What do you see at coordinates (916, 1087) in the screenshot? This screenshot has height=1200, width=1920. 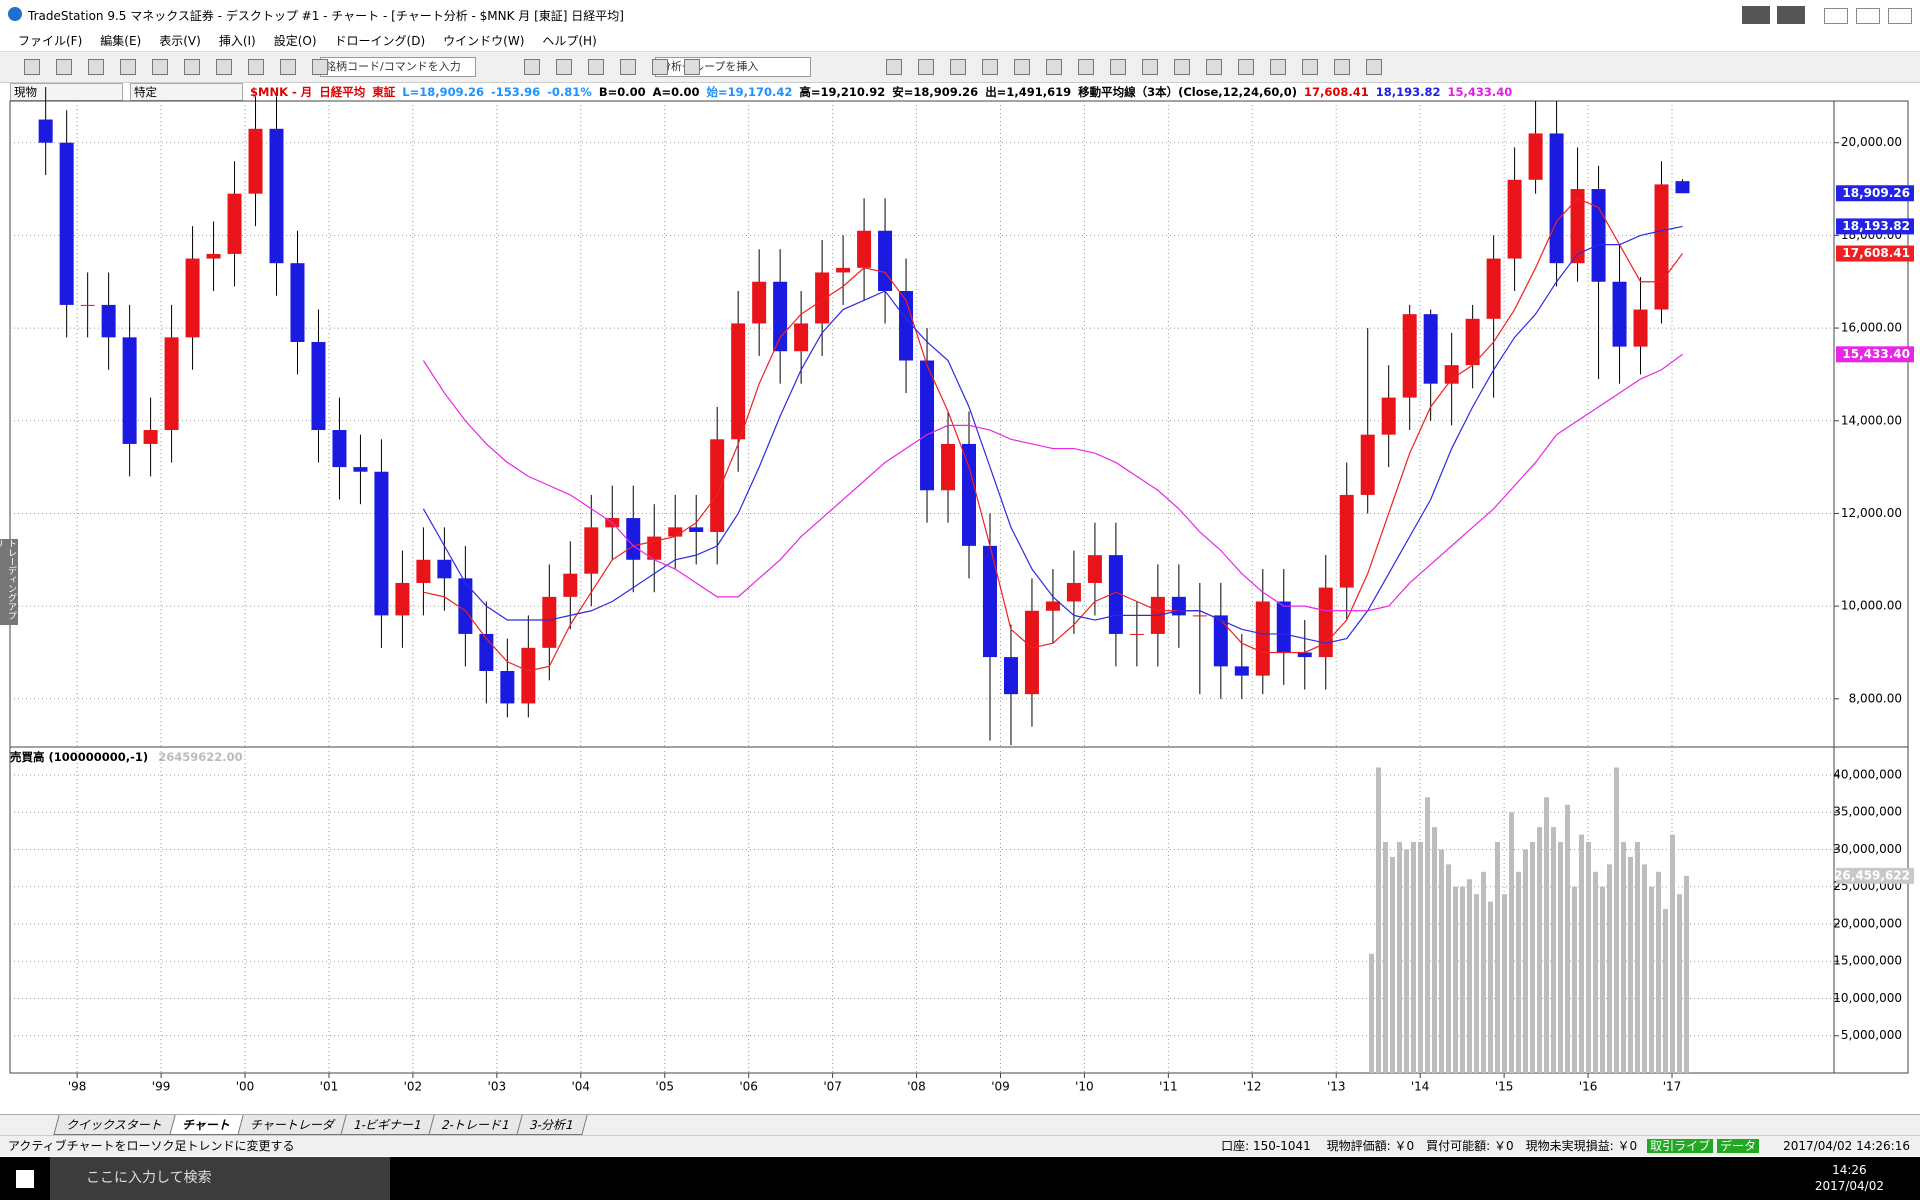 I see `x-tick-label: '08` at bounding box center [916, 1087].